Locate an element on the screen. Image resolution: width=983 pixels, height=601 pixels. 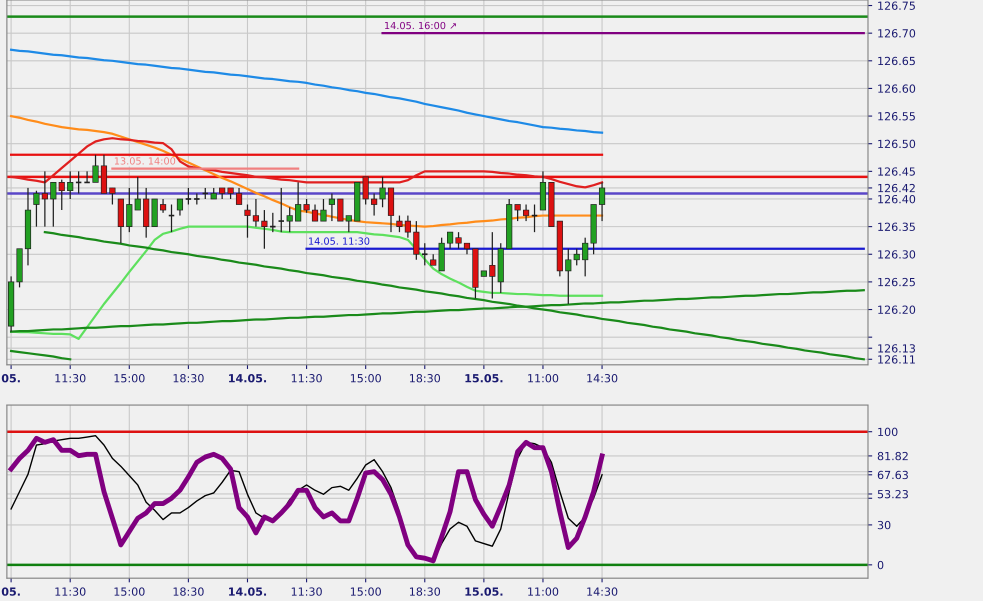
y-tick-label: 126.13 is located at coordinates (897, 348).